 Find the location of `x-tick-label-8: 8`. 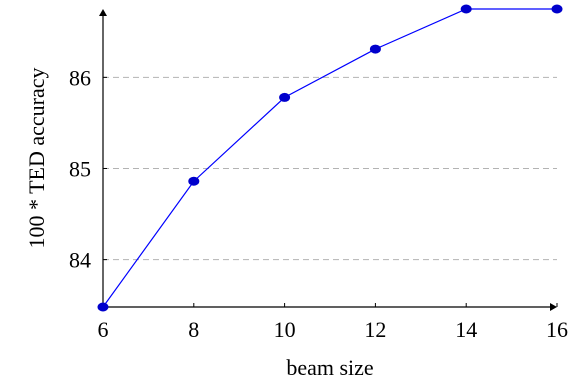

x-tick-label-8: 8 is located at coordinates (193, 329).